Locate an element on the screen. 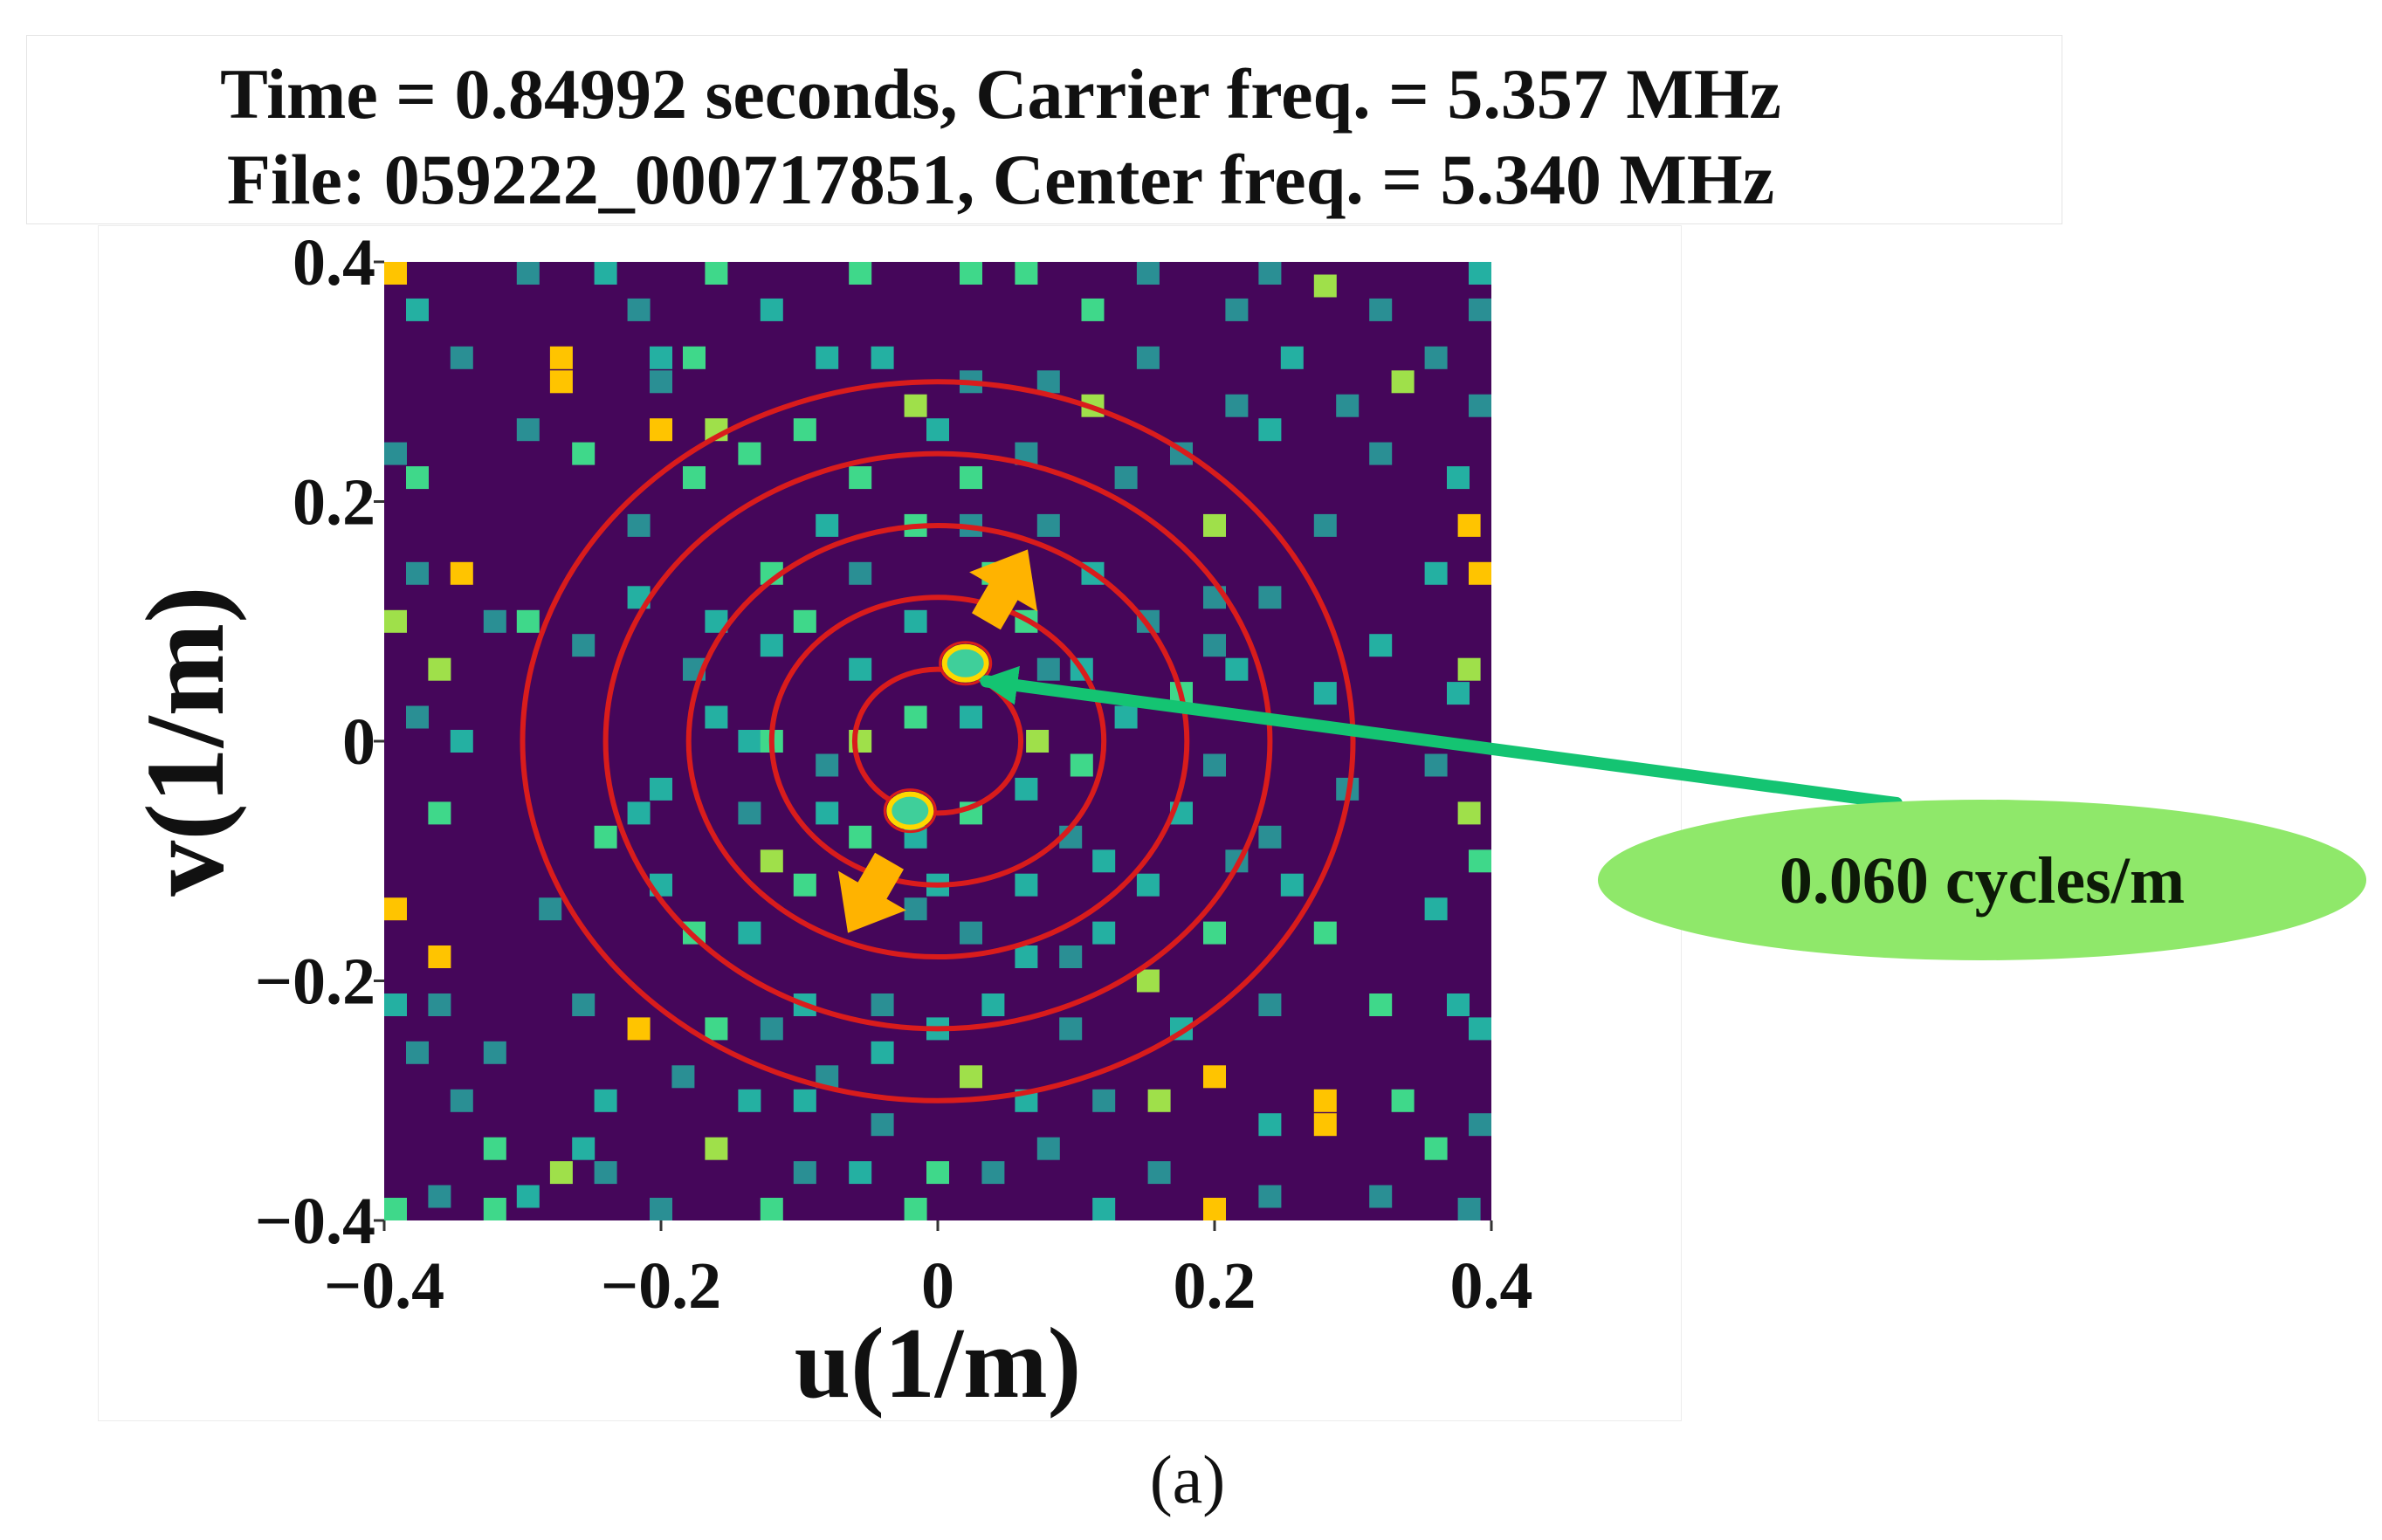 This screenshot has height=1540, width=2382. subfigure-label: (a) is located at coordinates (1187, 1479).